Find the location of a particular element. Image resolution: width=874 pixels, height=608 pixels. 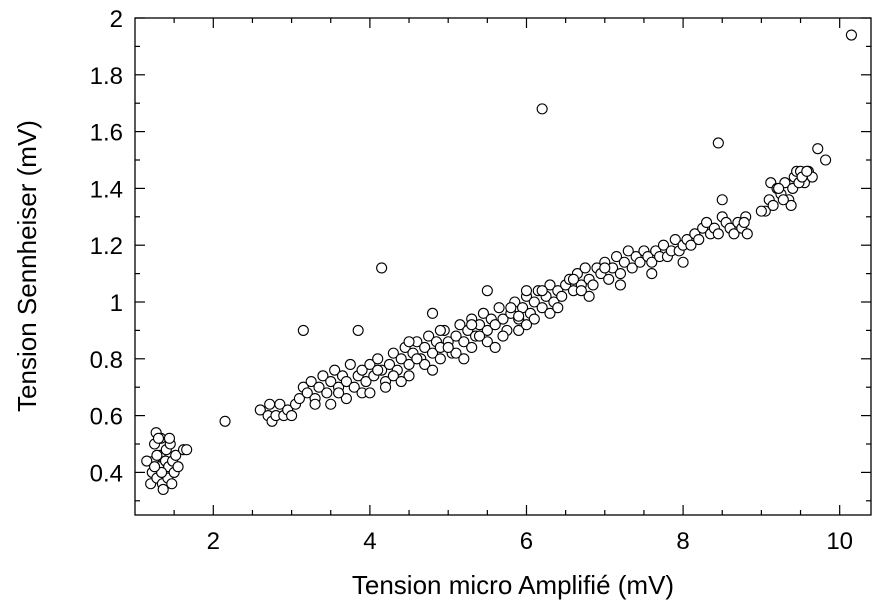

y-tick-label: 1.6 is located at coordinates (106, 133).